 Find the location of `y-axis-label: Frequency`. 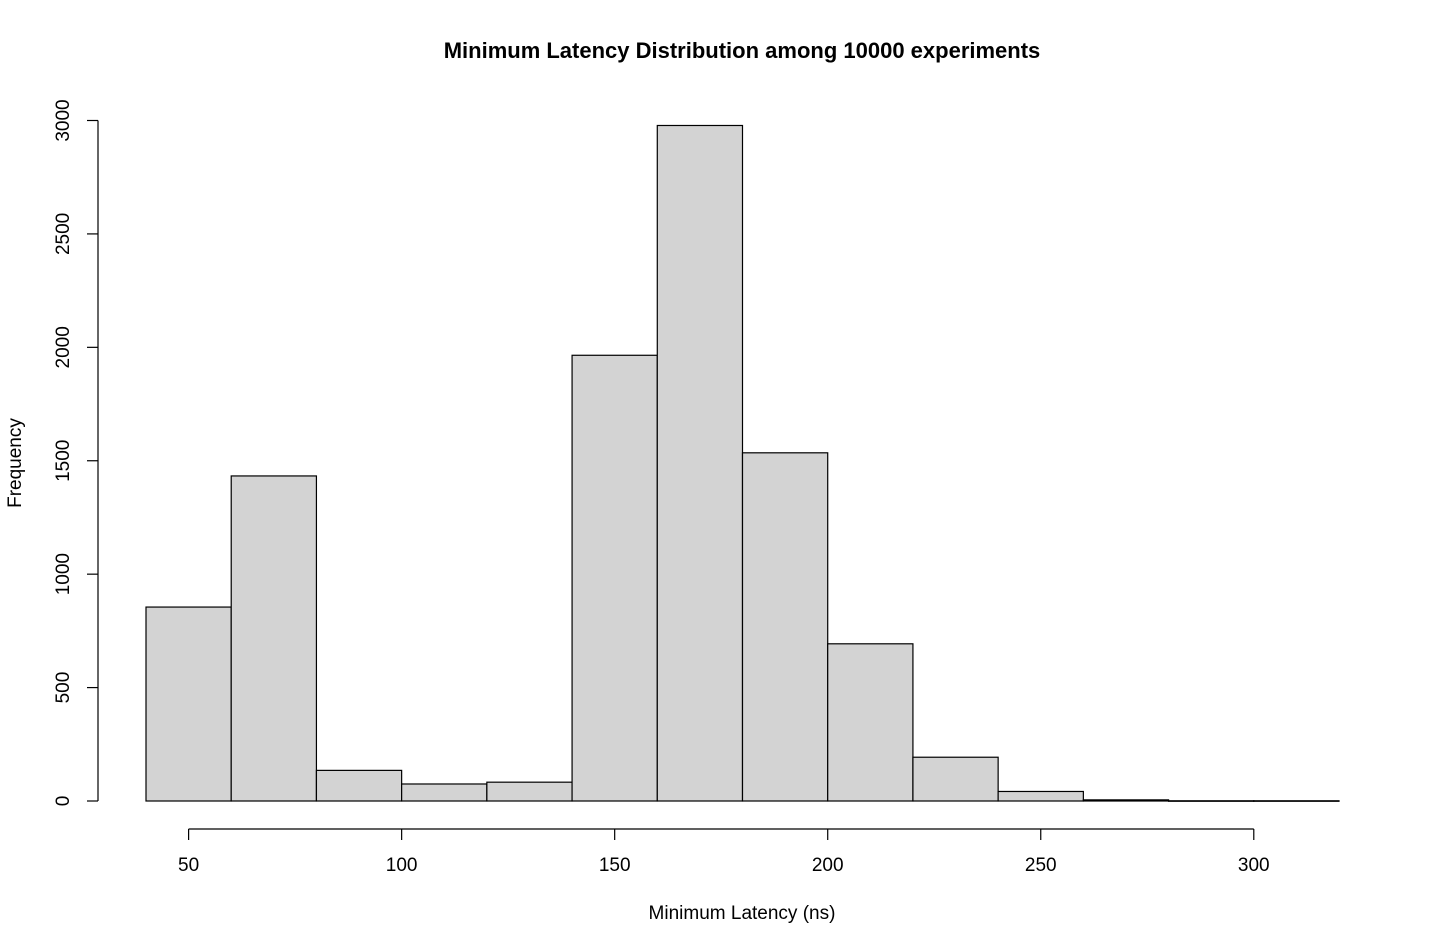

y-axis-label: Frequency is located at coordinates (15, 463).